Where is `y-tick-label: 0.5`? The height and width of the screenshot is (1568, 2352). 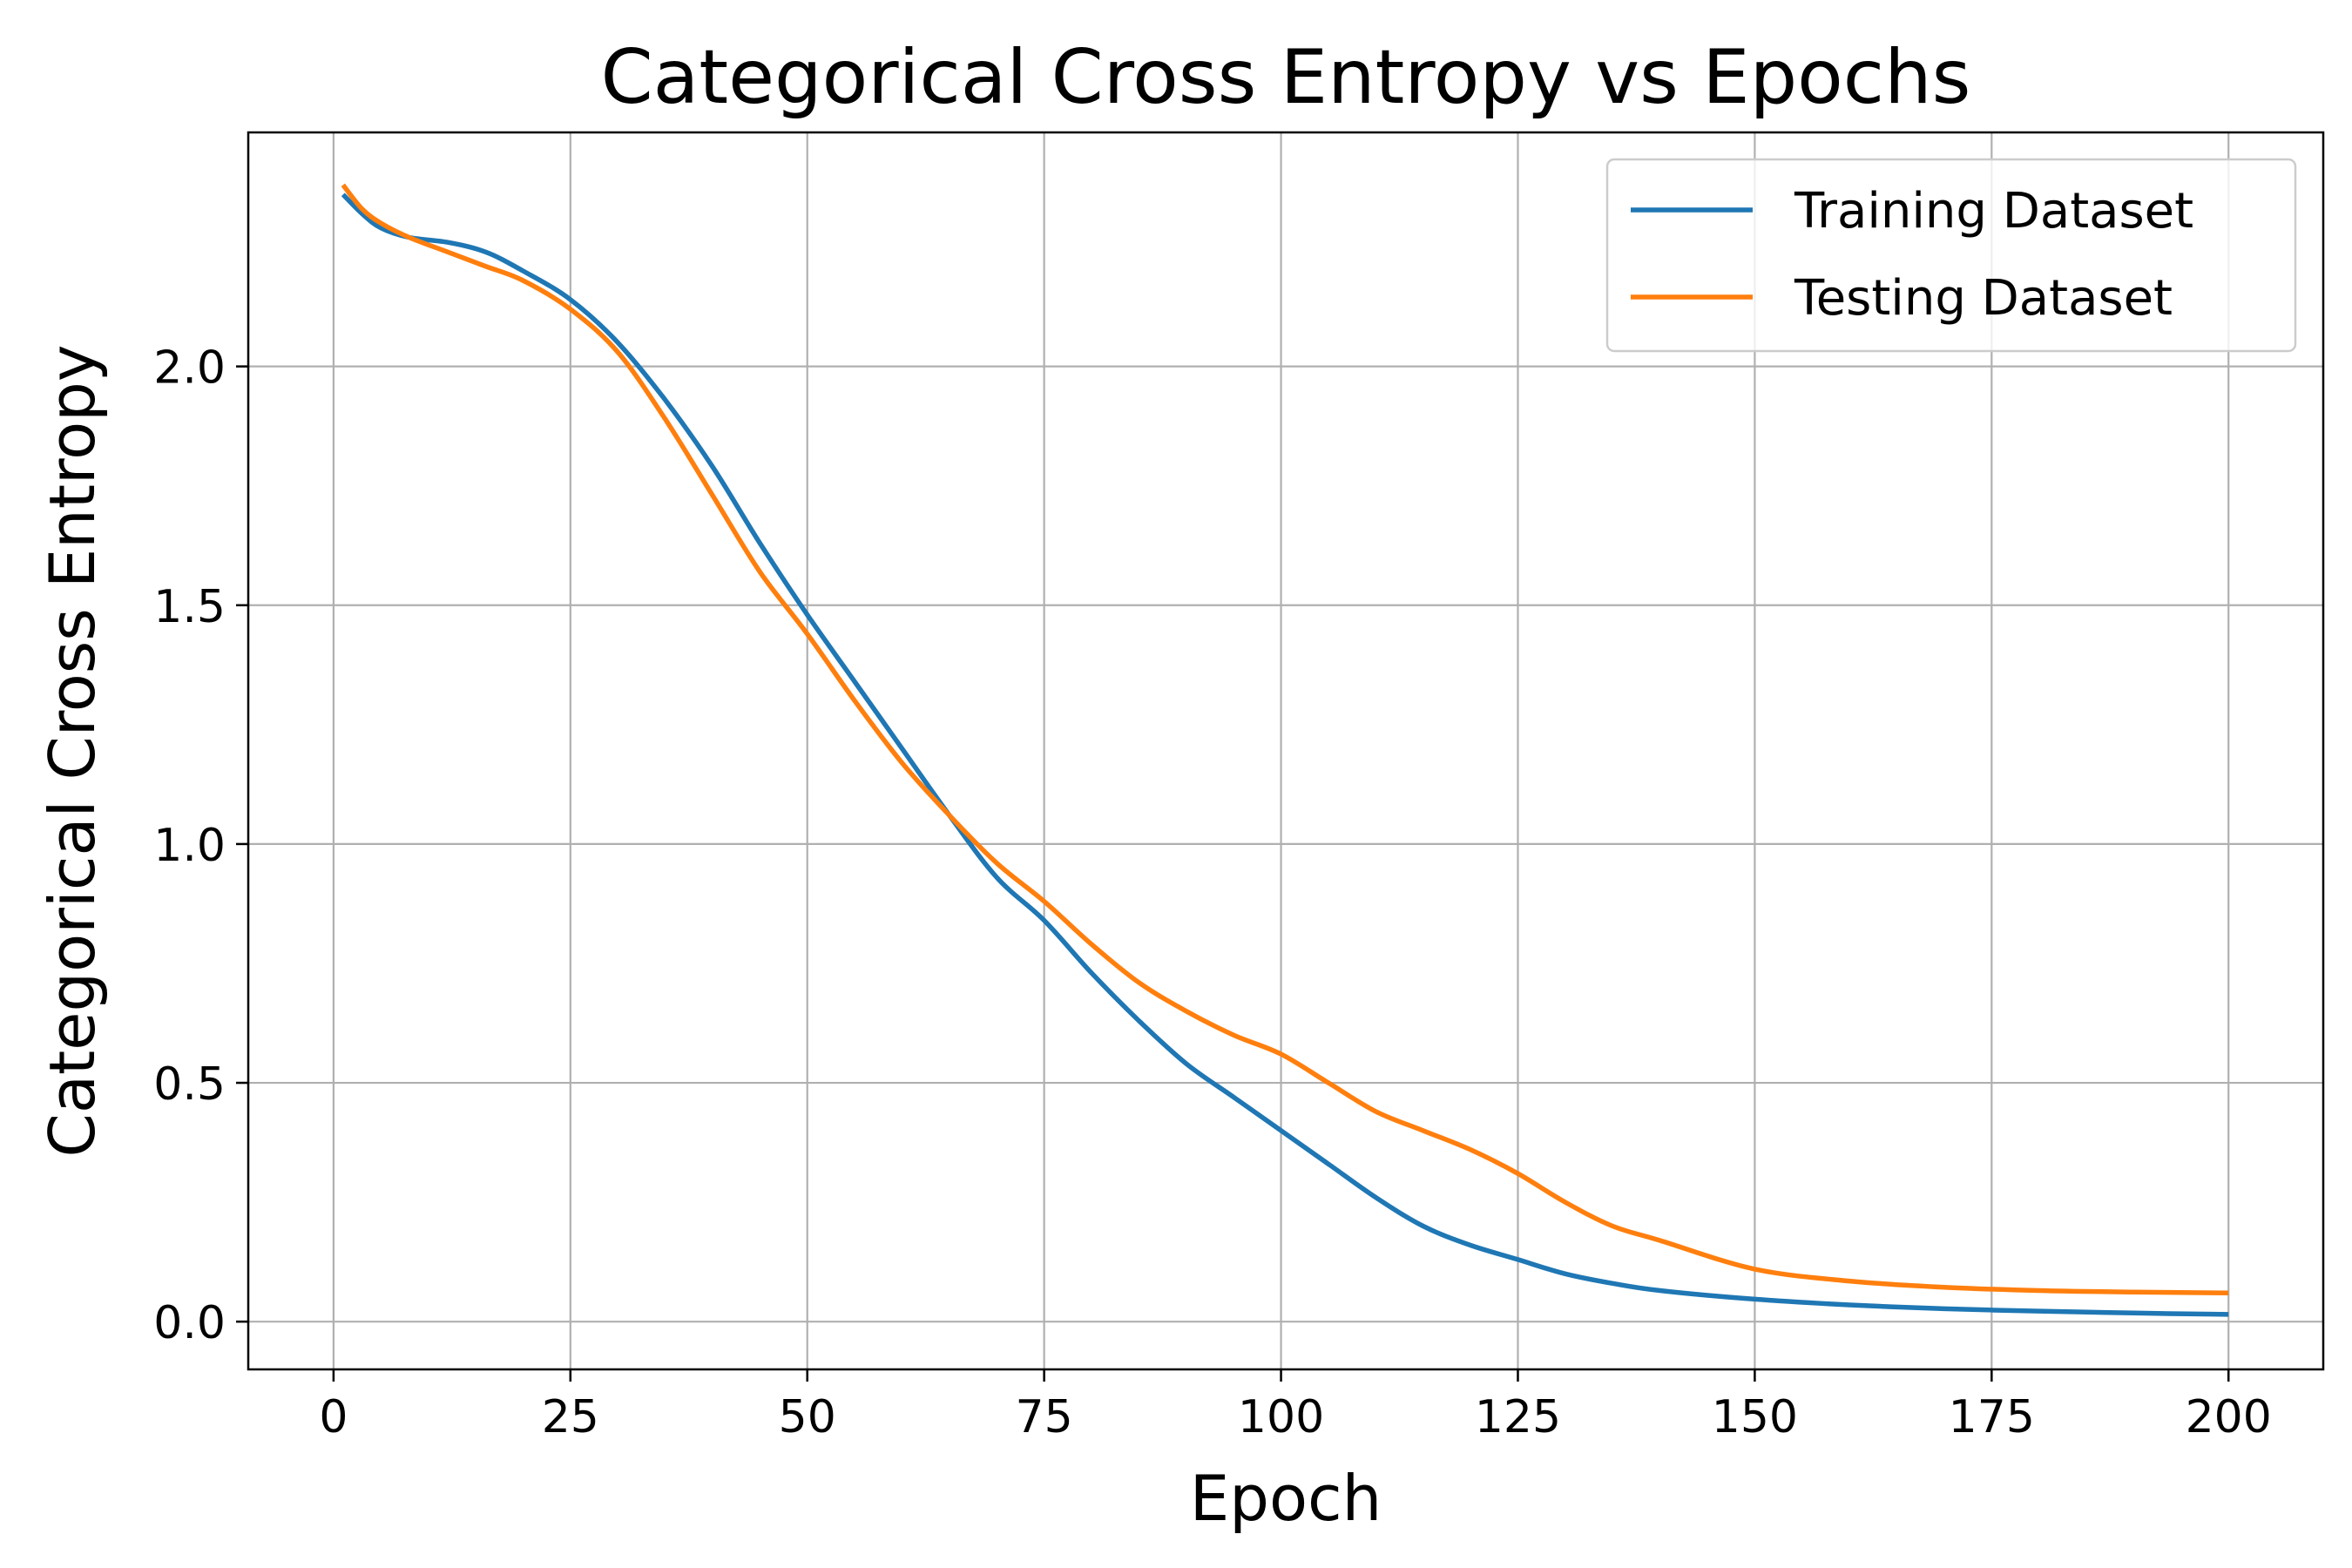
y-tick-label: 0.5 is located at coordinates (189, 1084).